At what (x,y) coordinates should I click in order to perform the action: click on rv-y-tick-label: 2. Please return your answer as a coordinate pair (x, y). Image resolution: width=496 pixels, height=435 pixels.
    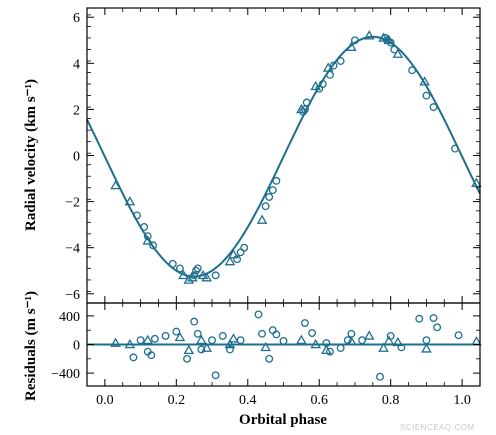
    Looking at the image, I should click on (76, 110).